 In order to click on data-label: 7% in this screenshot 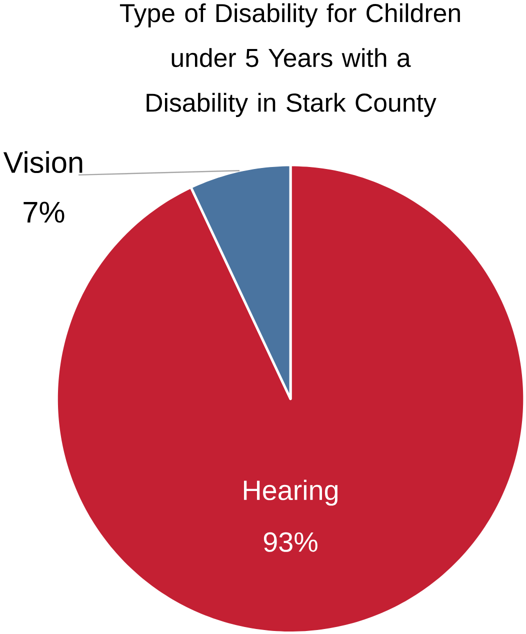, I will do `click(44, 212)`.